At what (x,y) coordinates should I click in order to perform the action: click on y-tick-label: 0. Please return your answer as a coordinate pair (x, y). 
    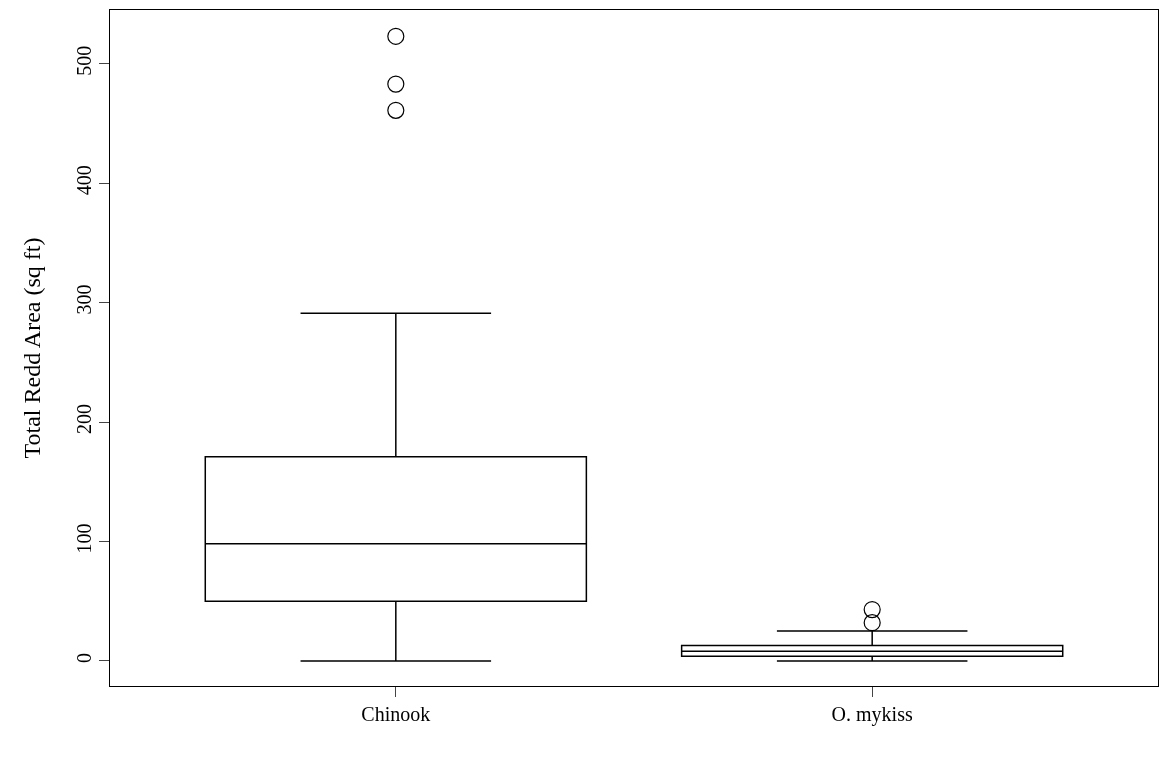
    Looking at the image, I should click on (84, 657).